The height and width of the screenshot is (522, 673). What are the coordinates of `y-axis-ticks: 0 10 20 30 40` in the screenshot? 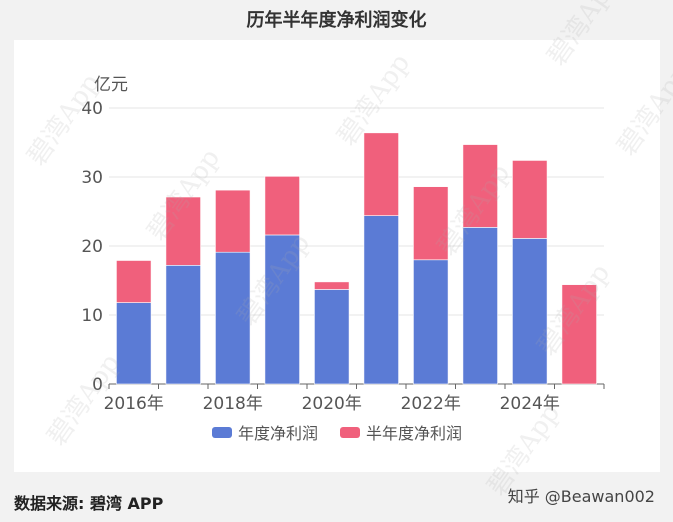 It's located at (92, 247).